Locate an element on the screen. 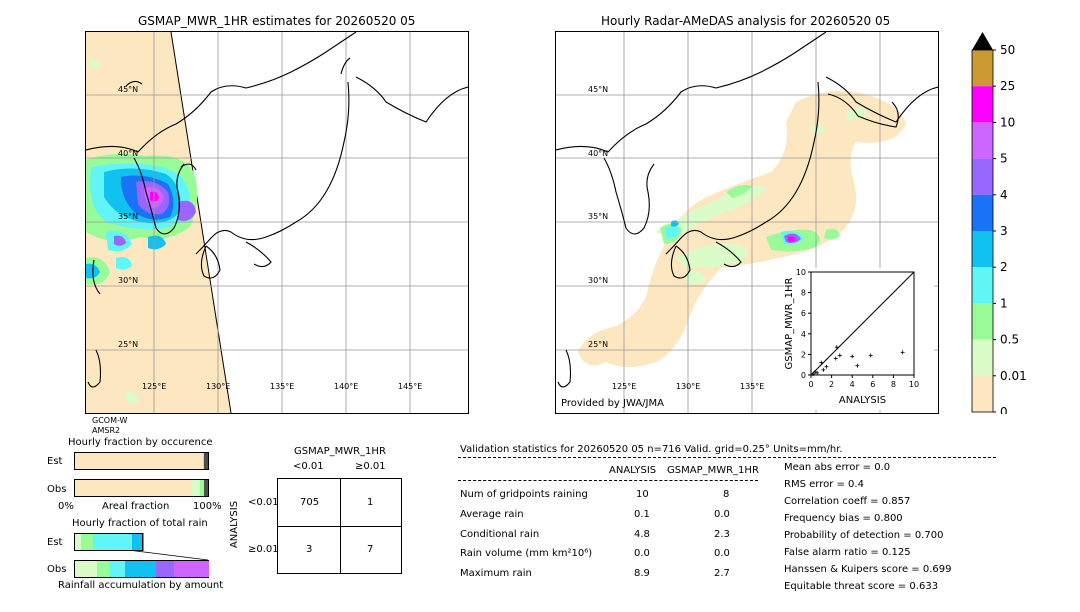  stat-gsmap-0: 8 is located at coordinates (726, 494).